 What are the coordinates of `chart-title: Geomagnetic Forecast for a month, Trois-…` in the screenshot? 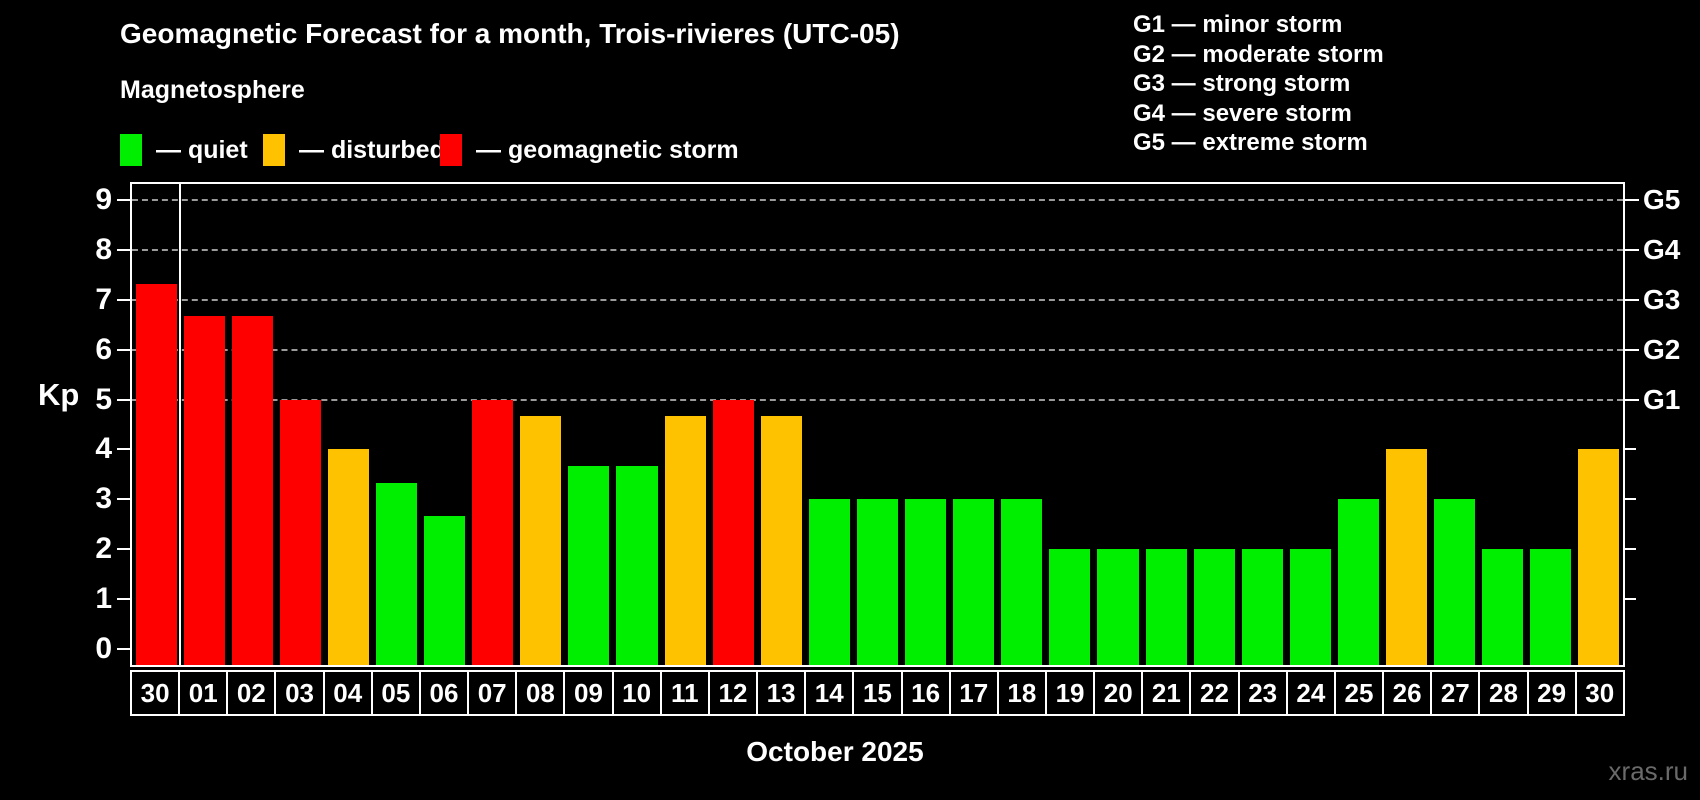 It's located at (510, 33).